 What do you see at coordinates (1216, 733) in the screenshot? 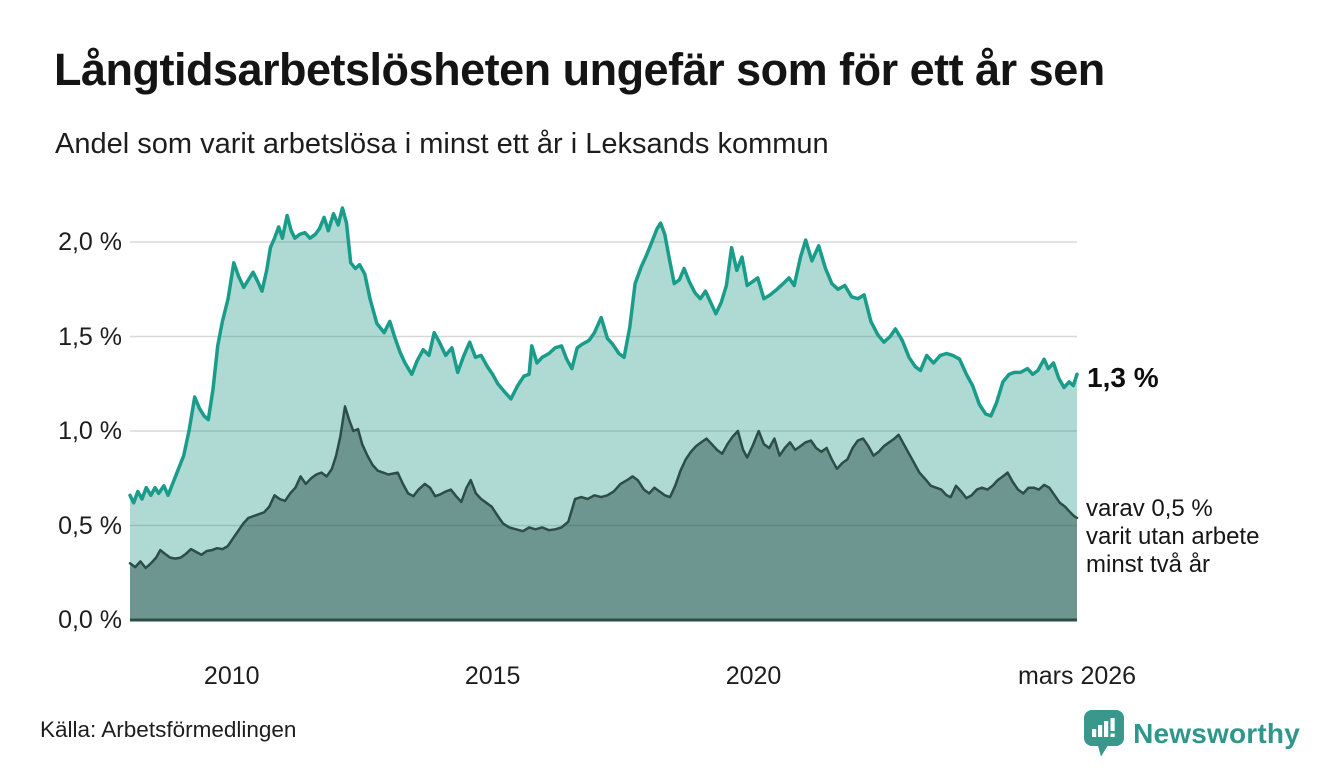
I see `newsworthy-wordmark: Newsworthy` at bounding box center [1216, 733].